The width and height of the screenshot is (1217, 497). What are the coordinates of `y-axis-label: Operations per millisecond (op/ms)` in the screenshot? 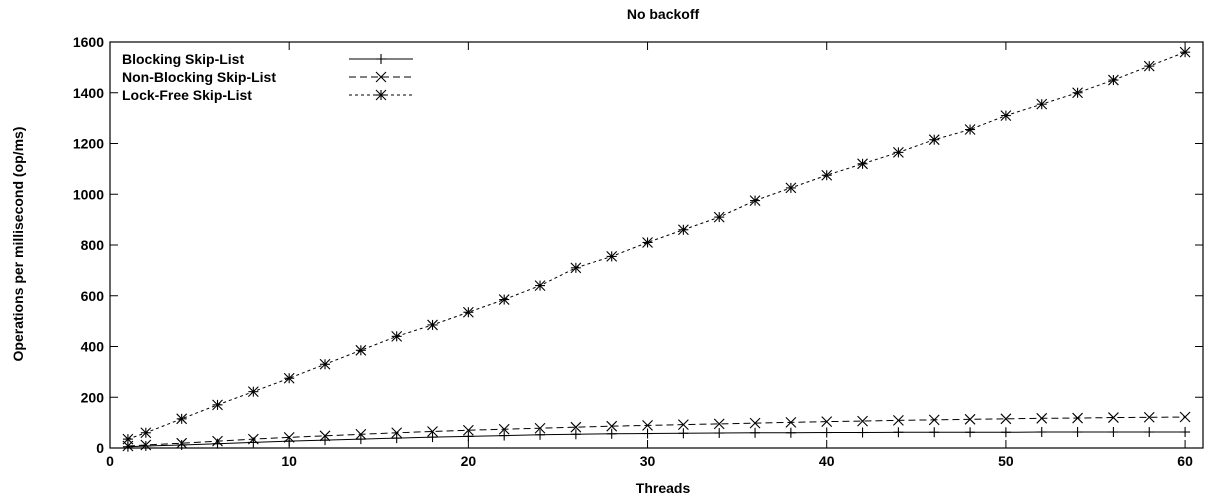 It's located at (18, 244).